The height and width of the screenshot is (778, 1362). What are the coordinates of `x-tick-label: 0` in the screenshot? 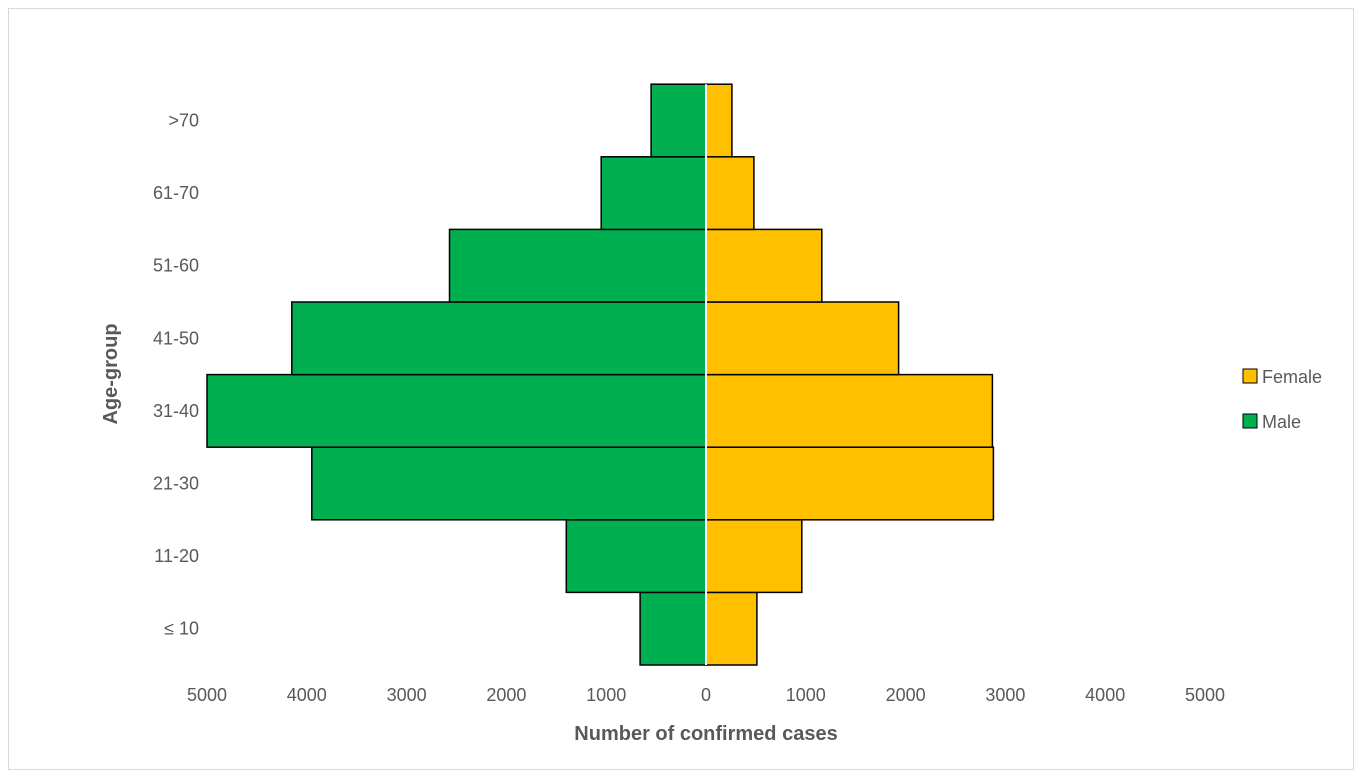 It's located at (706, 695).